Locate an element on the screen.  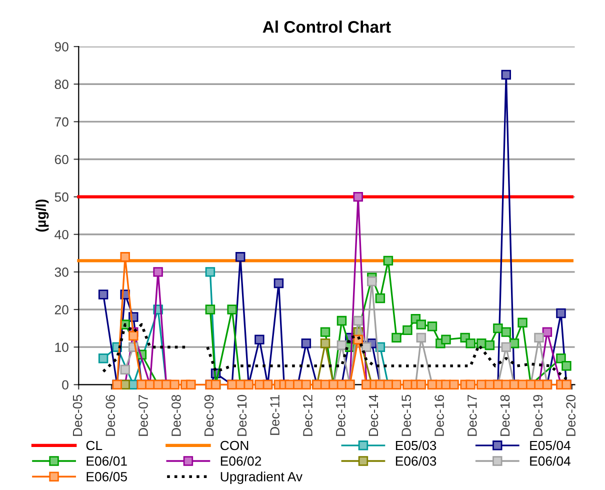
legend-label: E06/02 is located at coordinates (241, 461).